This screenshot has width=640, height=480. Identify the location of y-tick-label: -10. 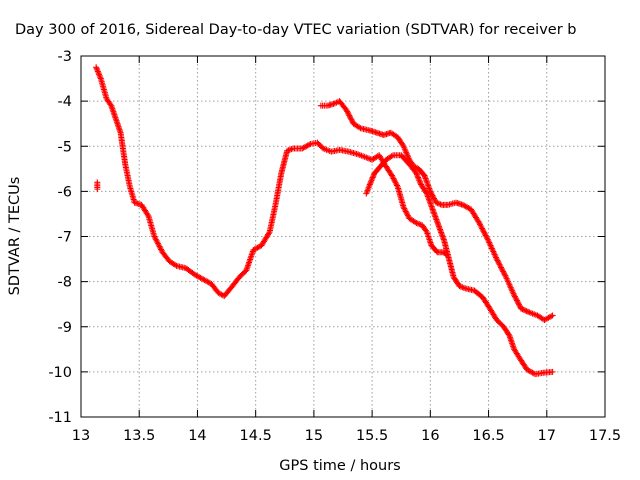
(60, 373).